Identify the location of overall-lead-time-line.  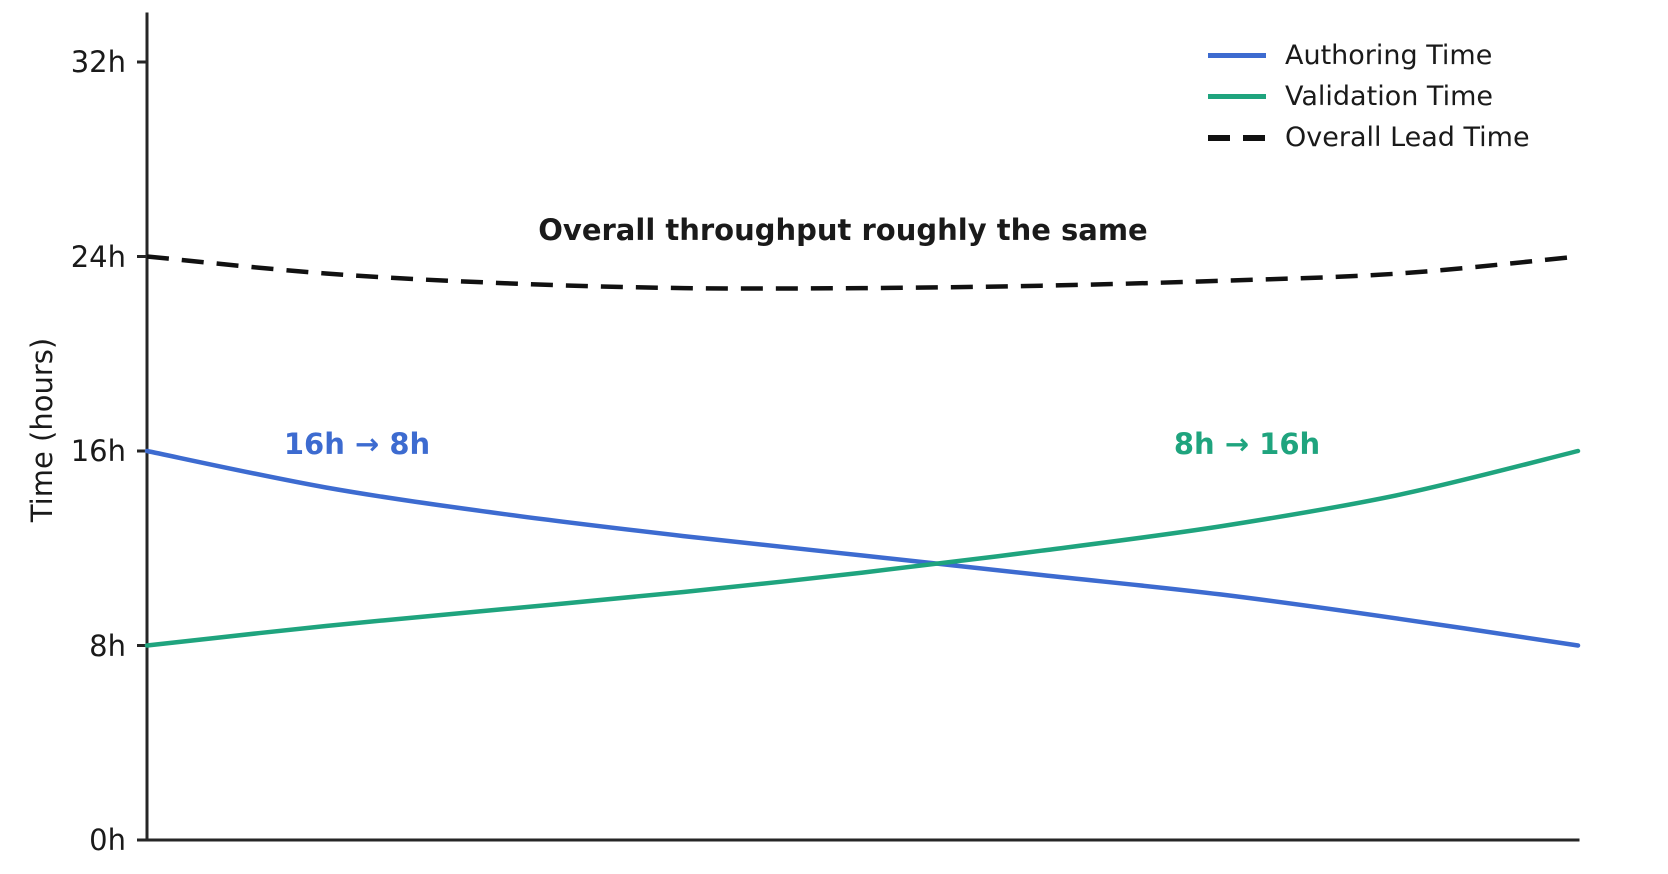
(862, 272).